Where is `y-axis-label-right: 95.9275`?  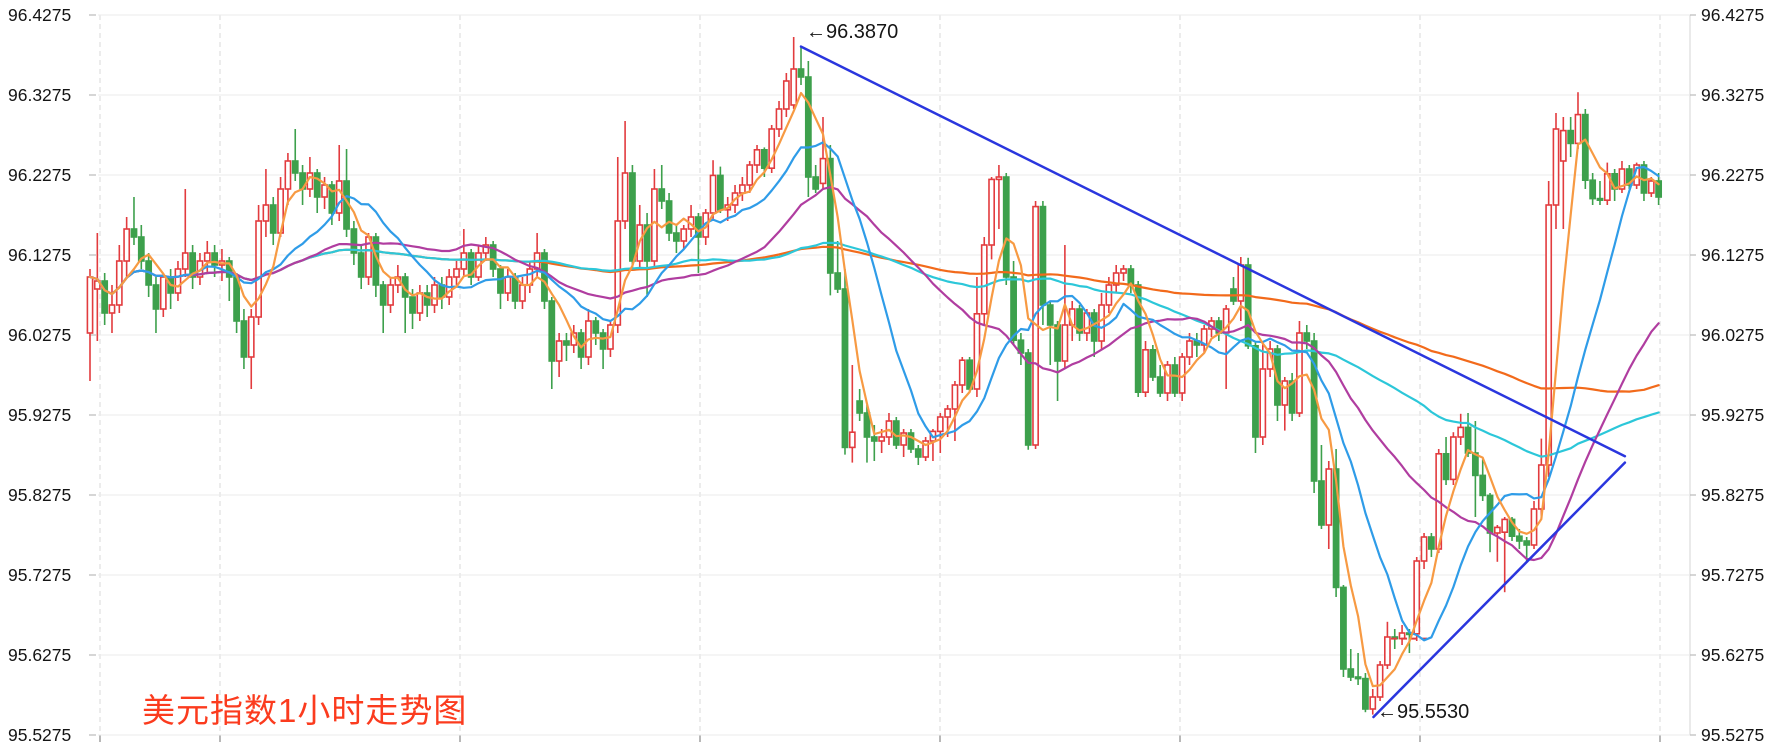
y-axis-label-right: 95.9275 is located at coordinates (1732, 415).